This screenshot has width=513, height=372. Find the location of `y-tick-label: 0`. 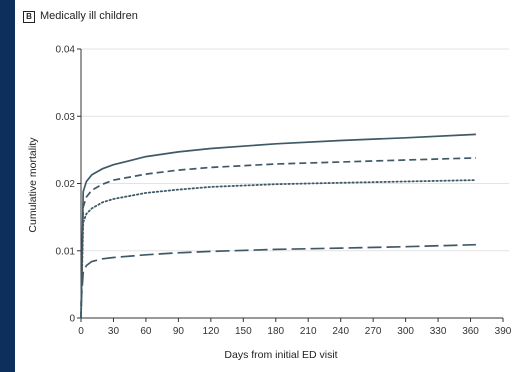

y-tick-label: 0 is located at coordinates (72, 319).